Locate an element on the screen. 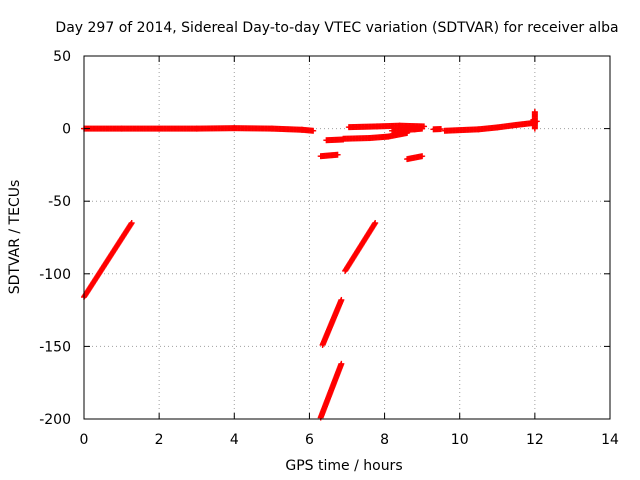  x-axis-label: GPS time / hours is located at coordinates (343, 466).